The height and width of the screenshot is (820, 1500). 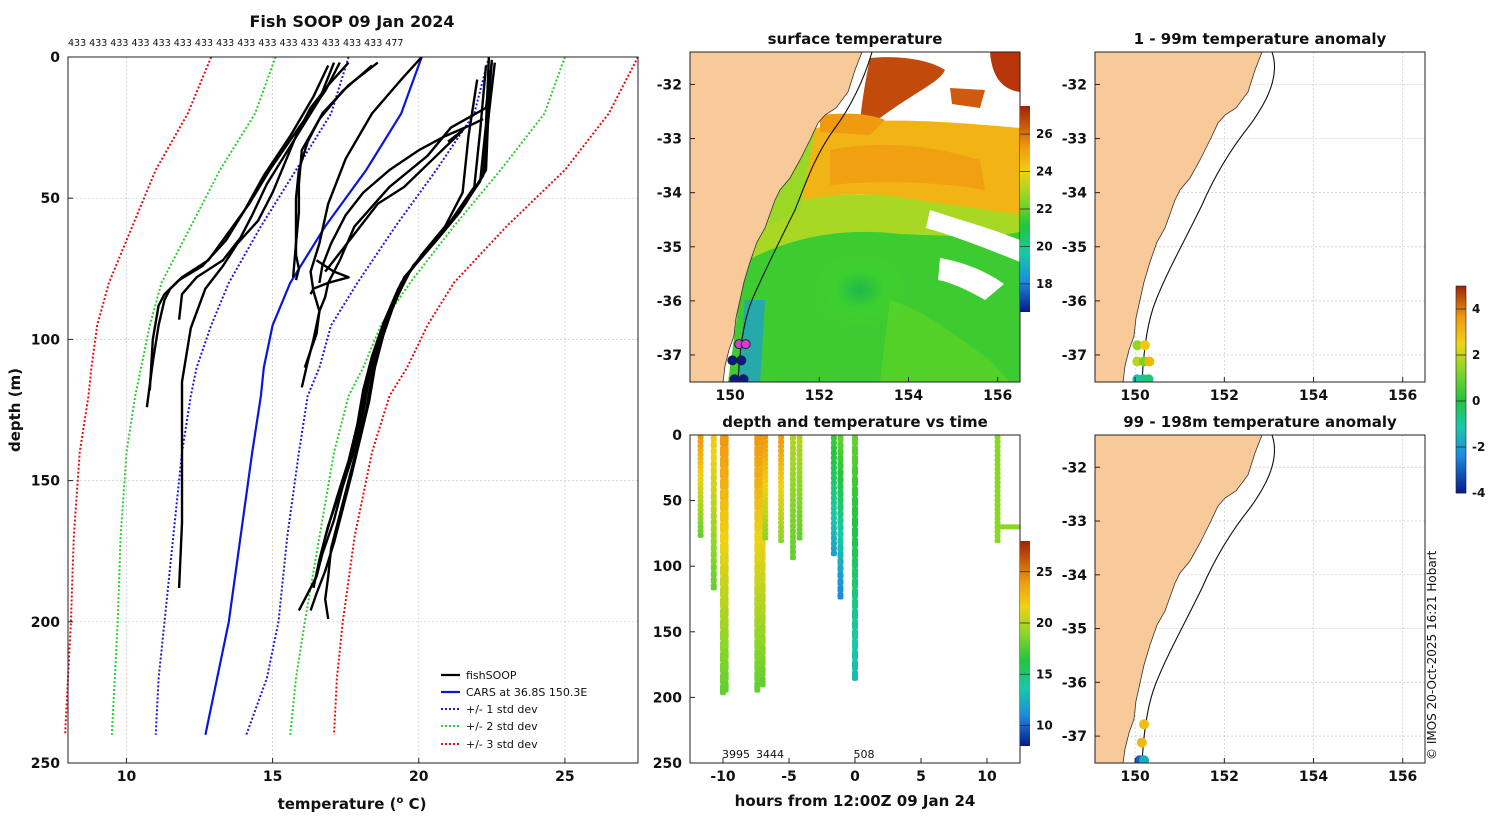 I want to click on time-x-tick-label: 0, so click(x=855, y=777).